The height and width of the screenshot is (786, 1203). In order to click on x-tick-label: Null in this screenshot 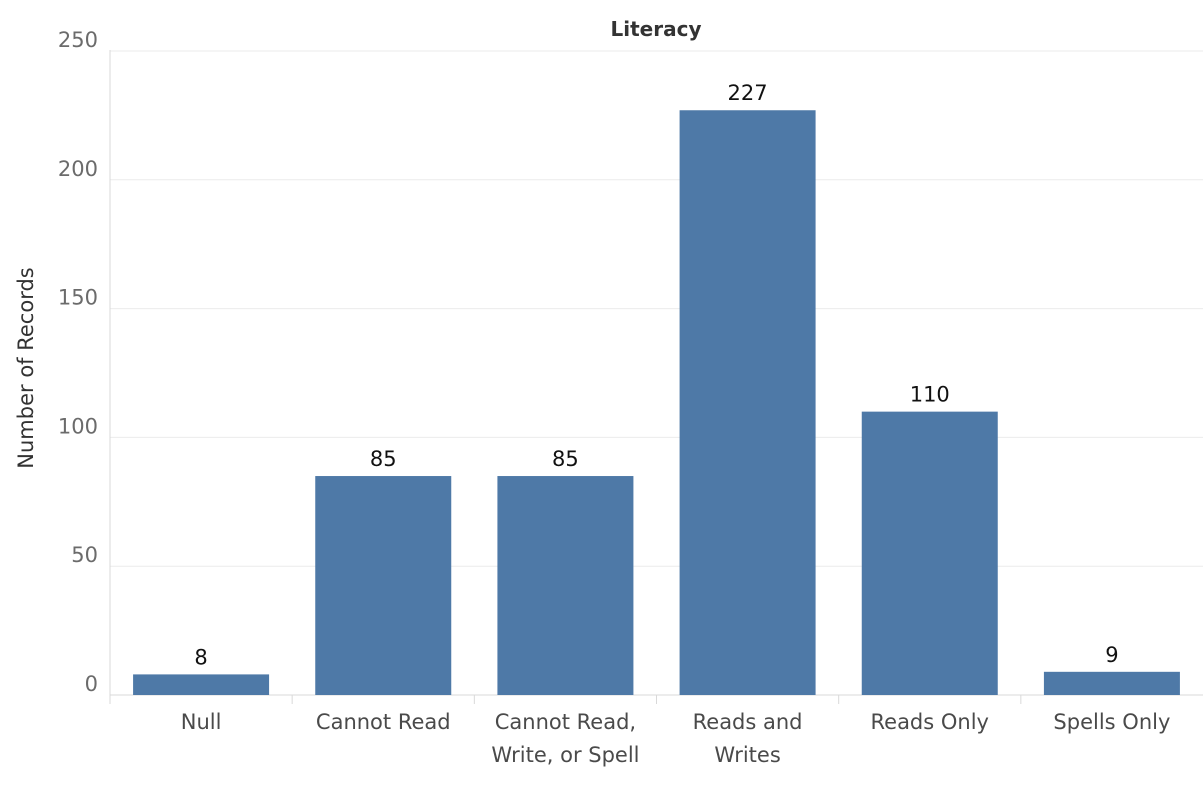, I will do `click(201, 722)`.